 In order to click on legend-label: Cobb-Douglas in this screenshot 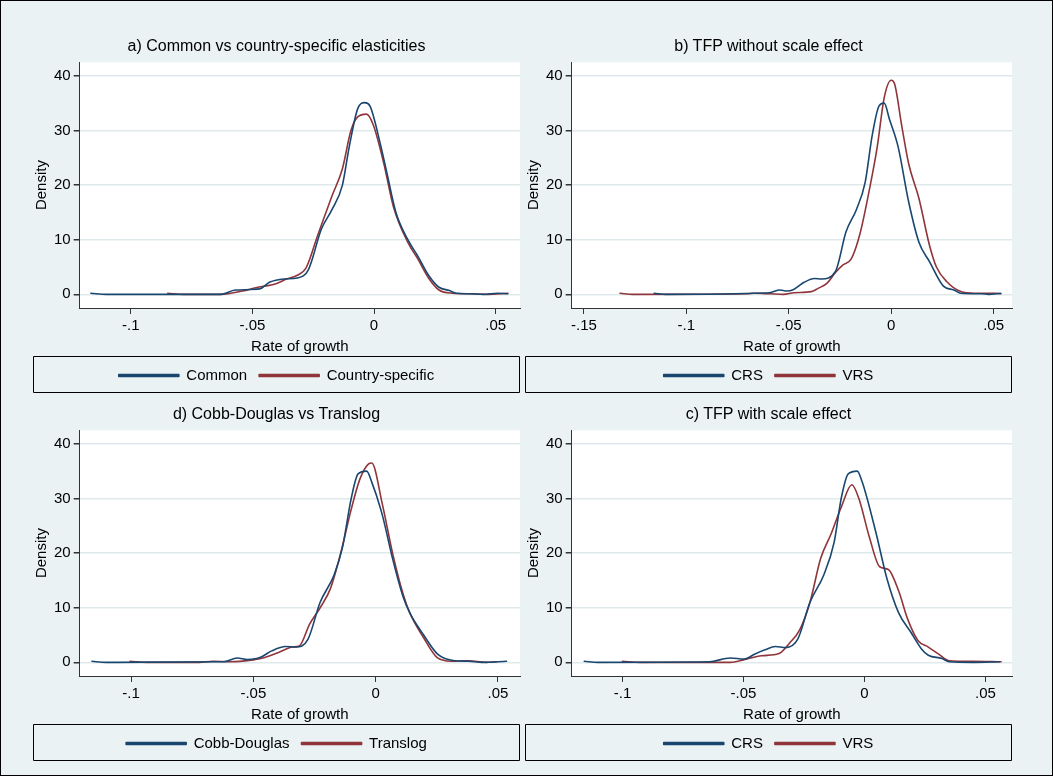, I will do `click(241, 742)`.